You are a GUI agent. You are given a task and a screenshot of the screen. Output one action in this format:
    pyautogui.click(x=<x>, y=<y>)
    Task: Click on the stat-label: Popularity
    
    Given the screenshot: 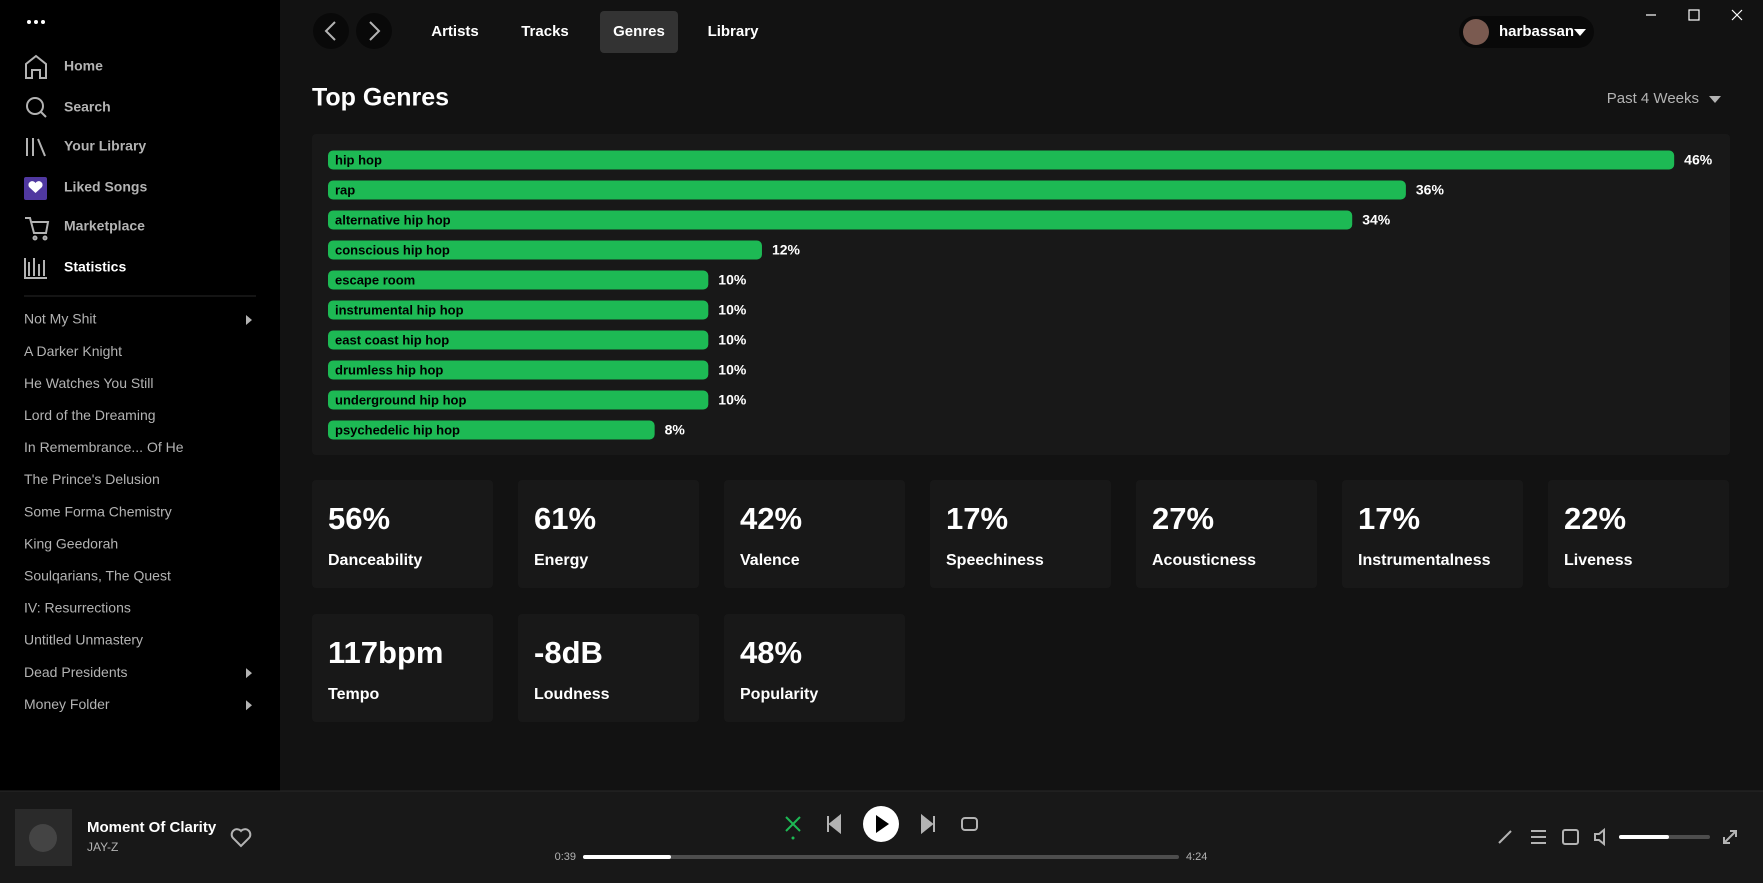 What is the action you would take?
    pyautogui.click(x=779, y=694)
    